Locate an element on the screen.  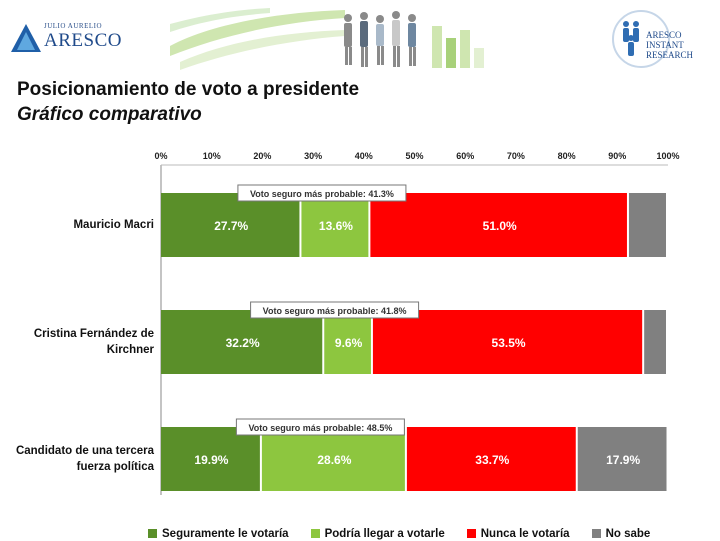
legend-label: Seguramente le votaría is located at coordinates (225, 533).